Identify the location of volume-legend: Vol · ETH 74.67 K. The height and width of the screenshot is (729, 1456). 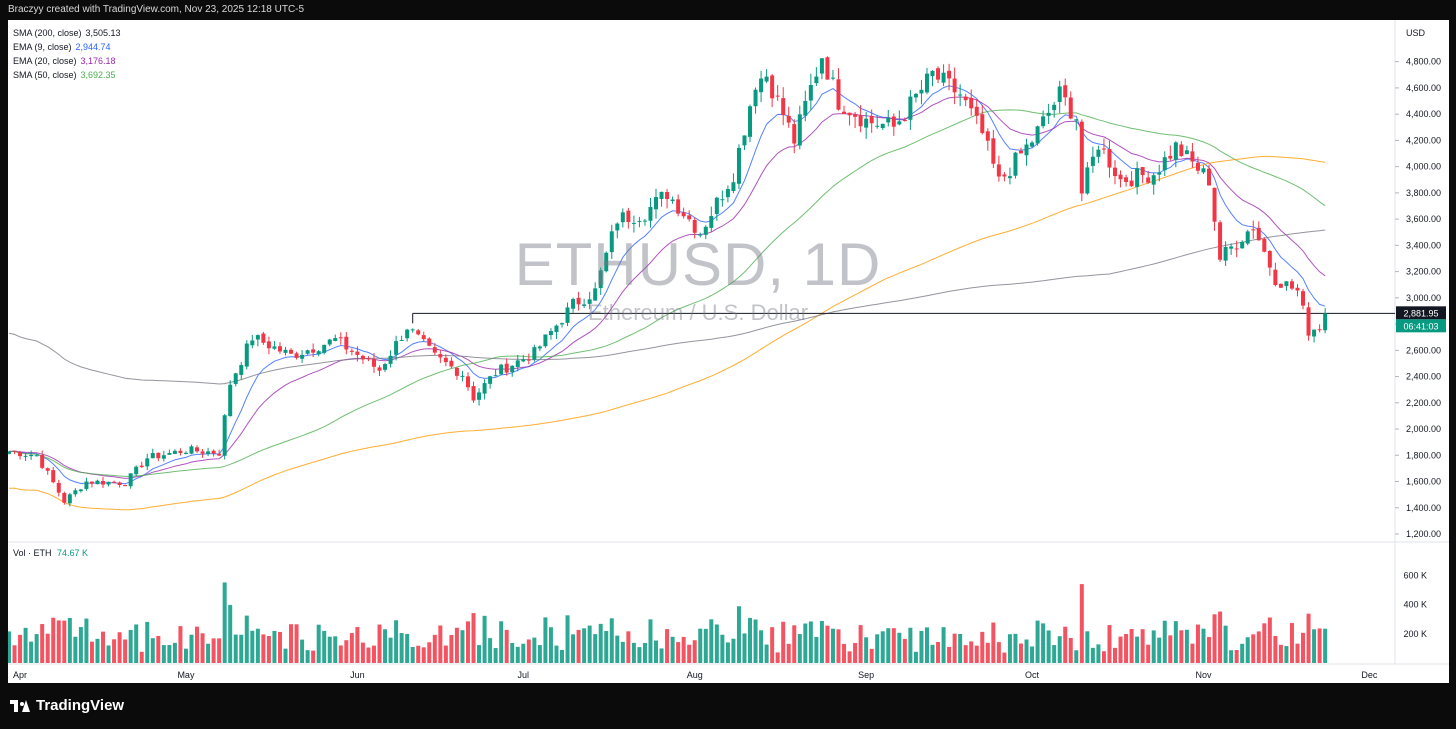
(51, 553).